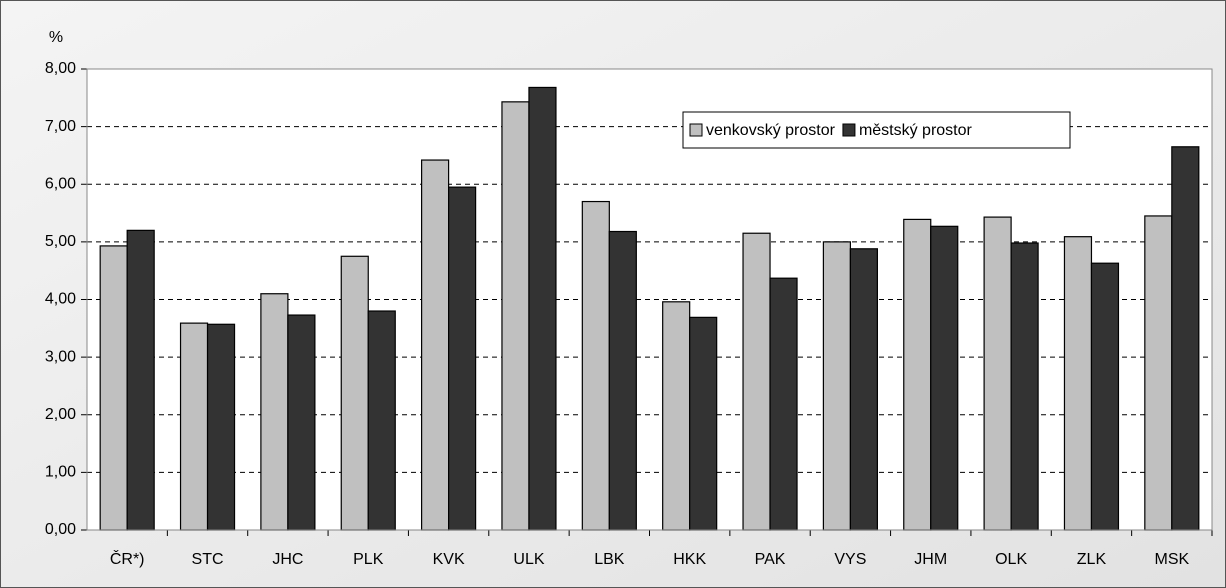 This screenshot has height=588, width=1226. Describe the element at coordinates (368, 559) in the screenshot. I see `x-tick-label: PLK` at that location.